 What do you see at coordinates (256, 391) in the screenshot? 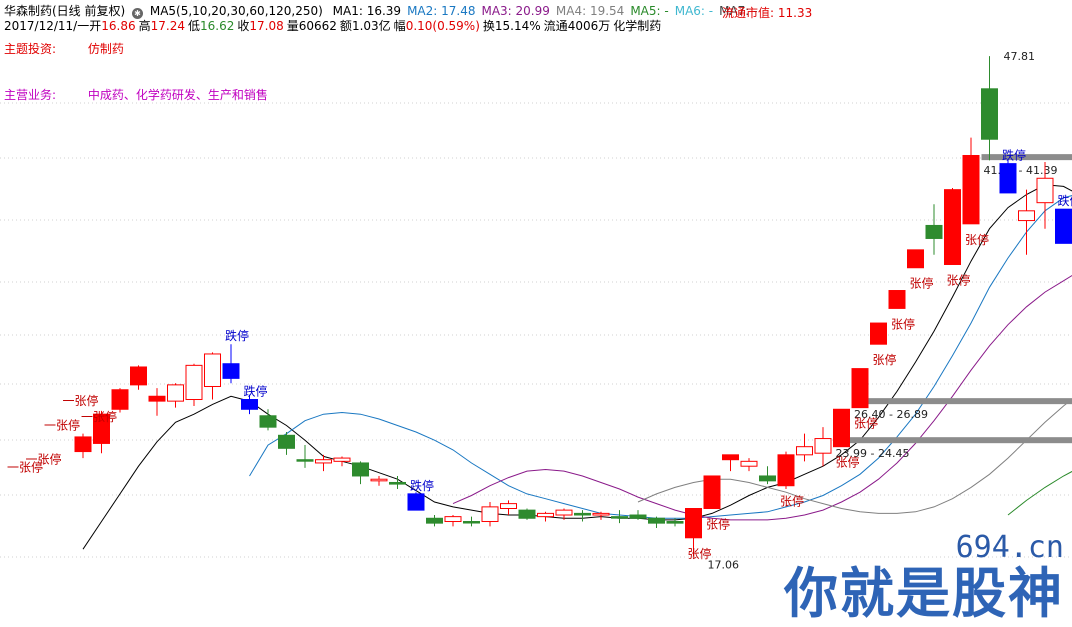
I see `candle-tag-9: 跌停` at bounding box center [256, 391].